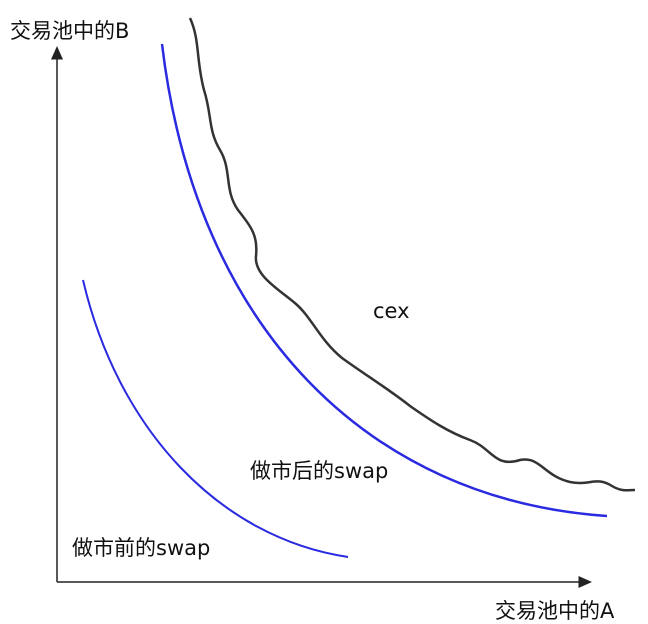  Describe the element at coordinates (69, 31) in the screenshot. I see `y-axis-label: 交易池中的B` at that location.